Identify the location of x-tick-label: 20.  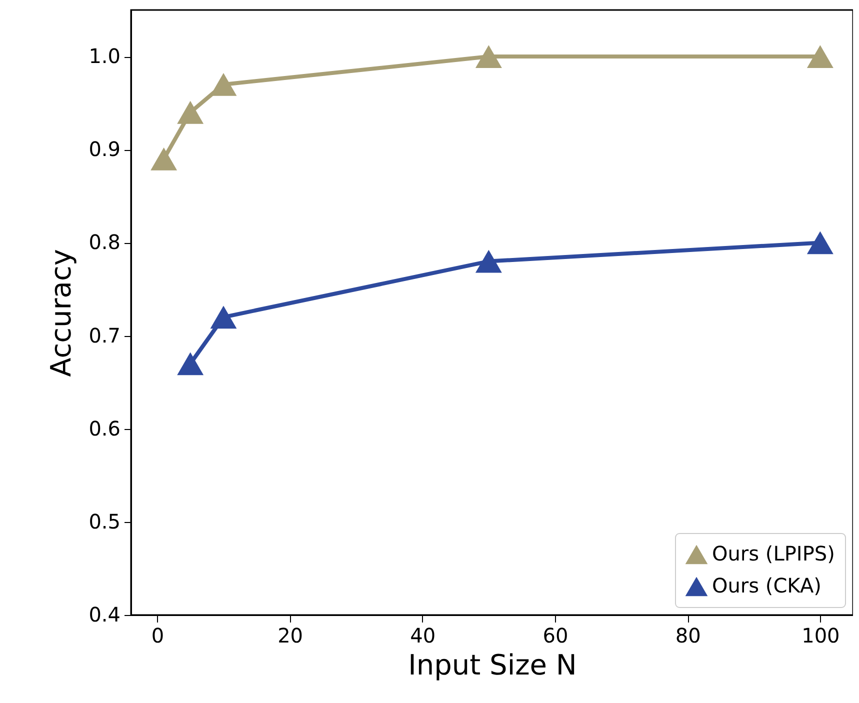
(291, 636).